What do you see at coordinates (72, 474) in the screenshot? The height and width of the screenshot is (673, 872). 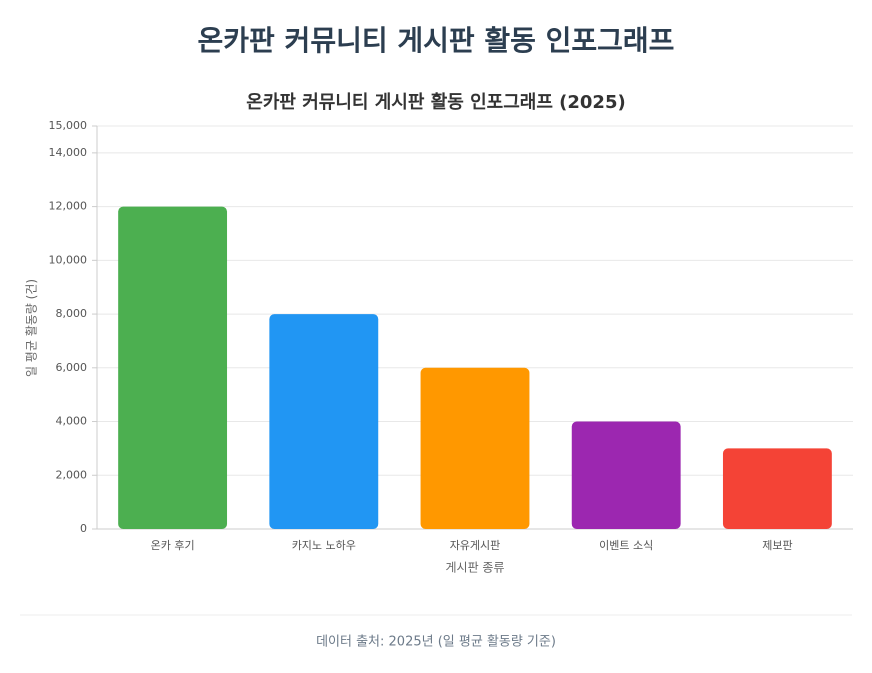 I see `y-tick-label: 2,000` at bounding box center [72, 474].